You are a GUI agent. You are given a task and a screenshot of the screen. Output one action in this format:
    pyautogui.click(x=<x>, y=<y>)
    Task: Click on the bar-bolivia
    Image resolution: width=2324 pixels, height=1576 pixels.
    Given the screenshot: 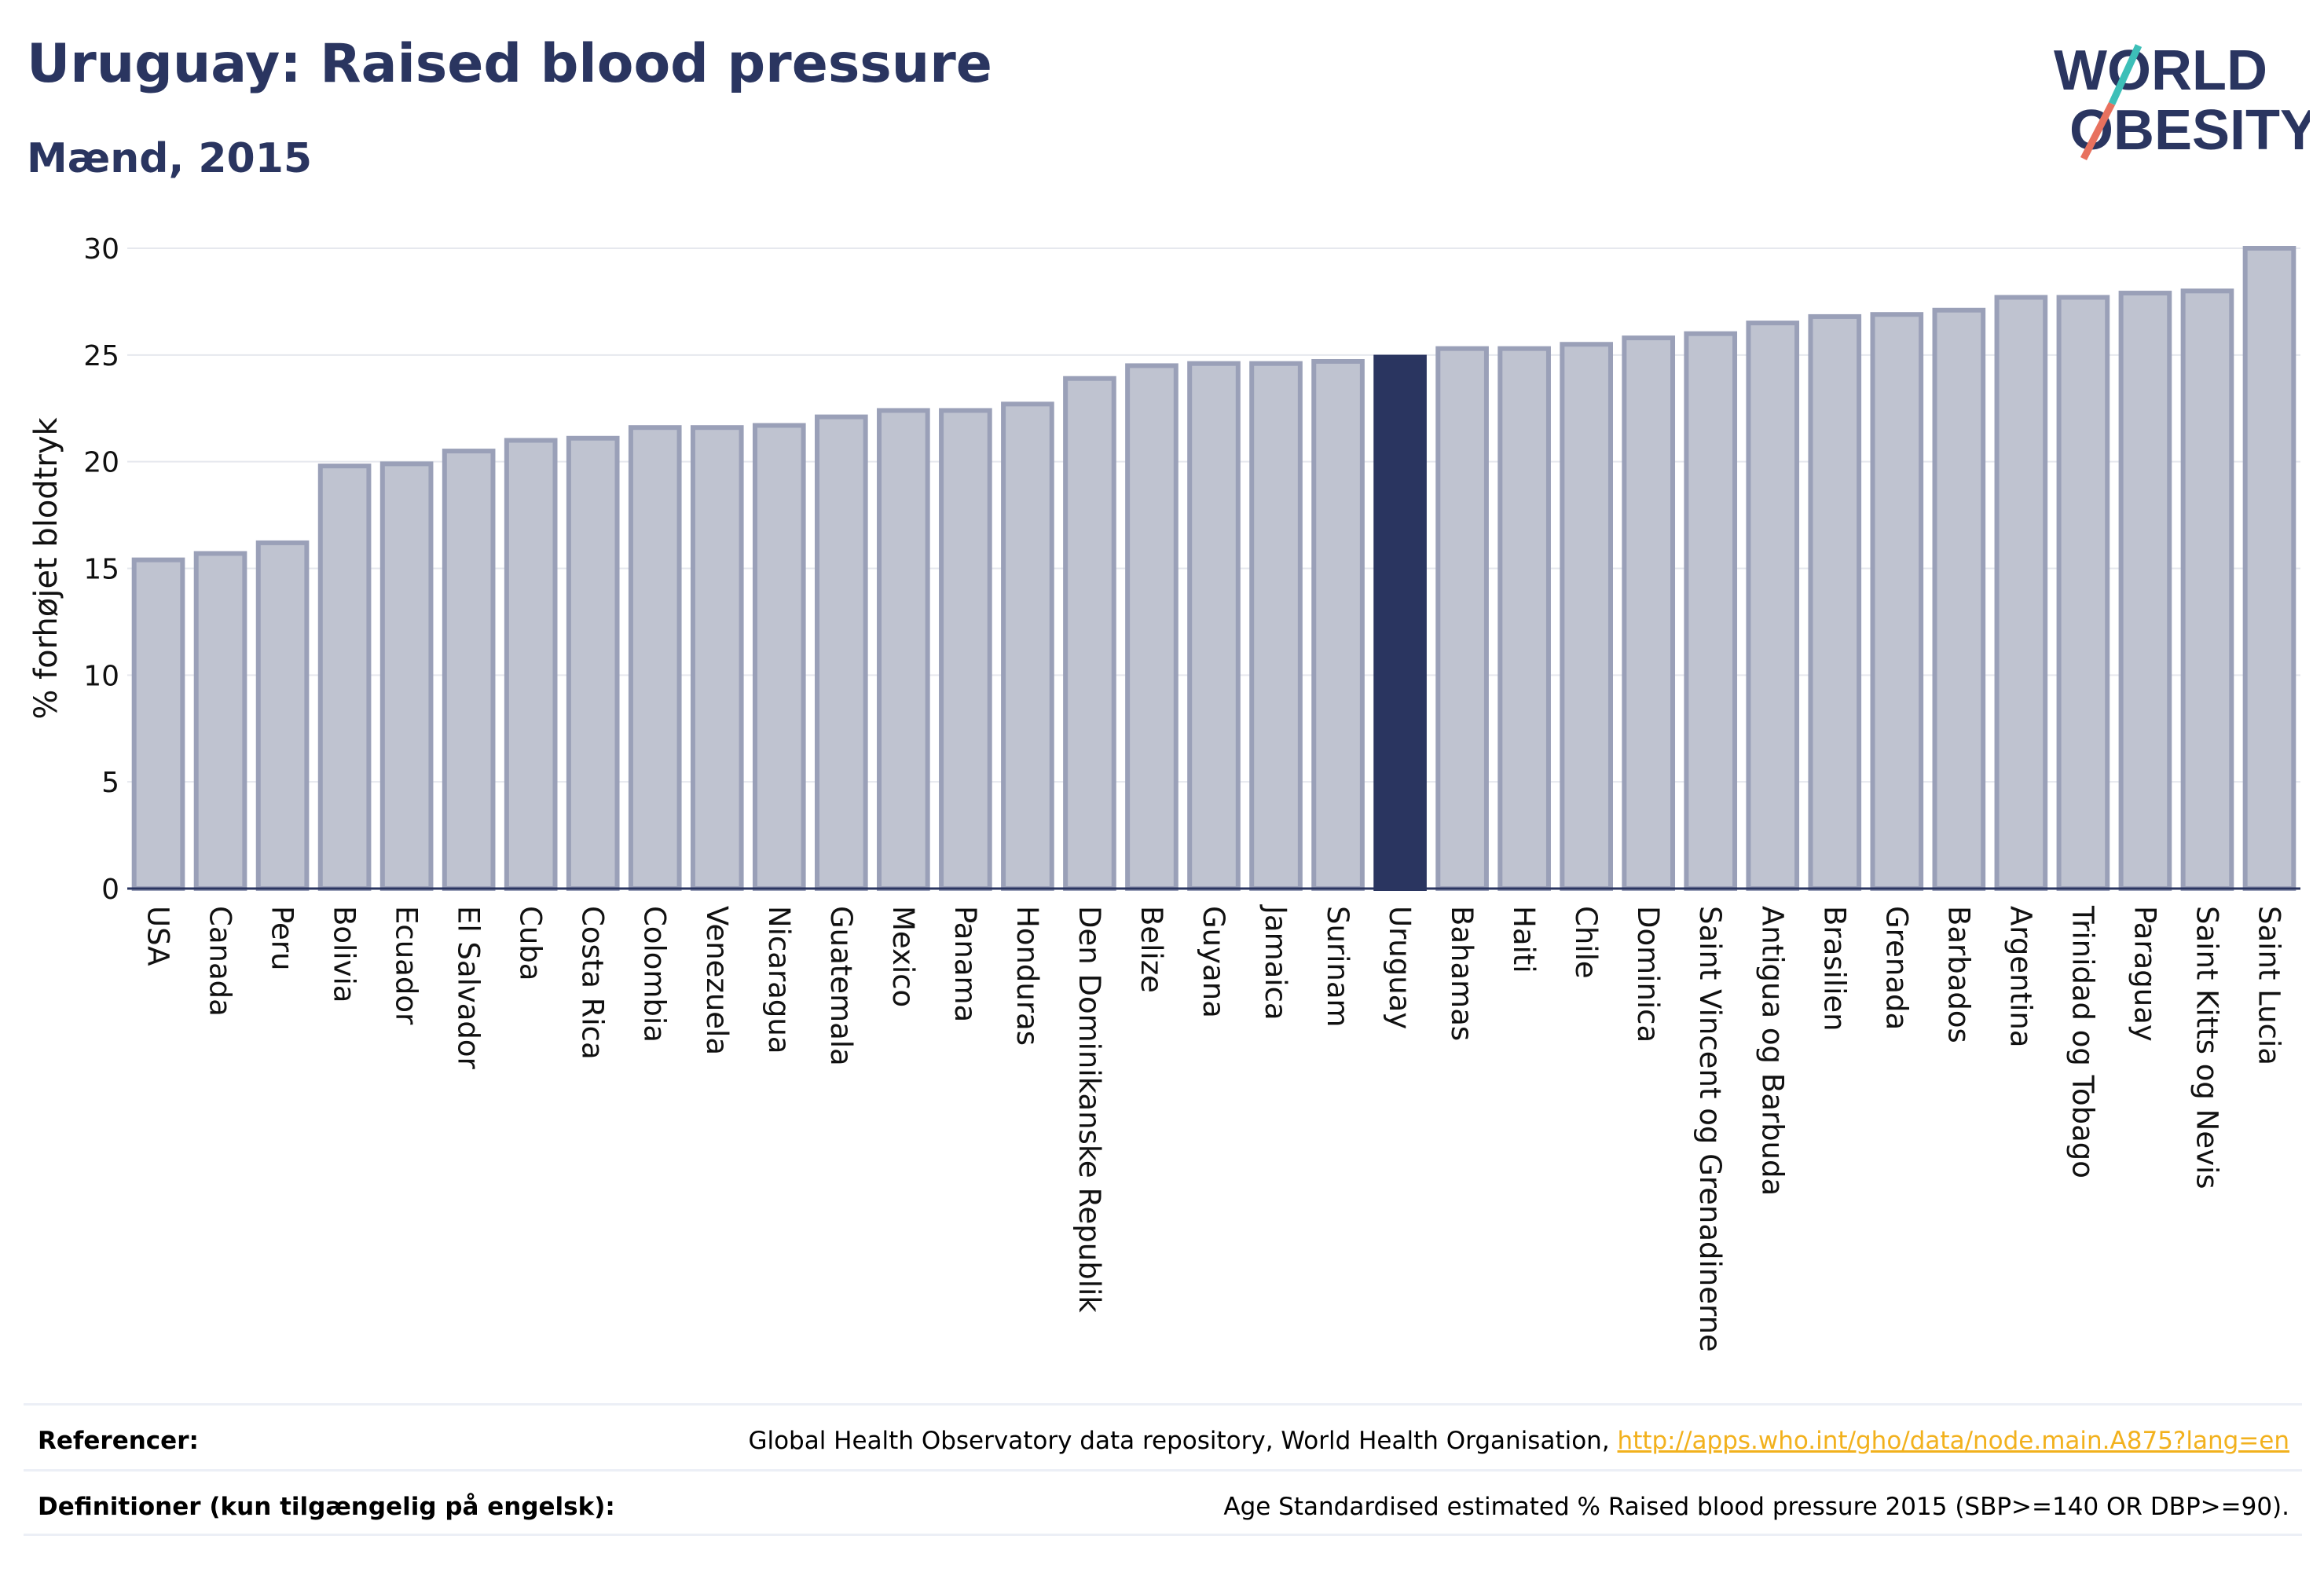 What is the action you would take?
    pyautogui.click(x=344, y=677)
    